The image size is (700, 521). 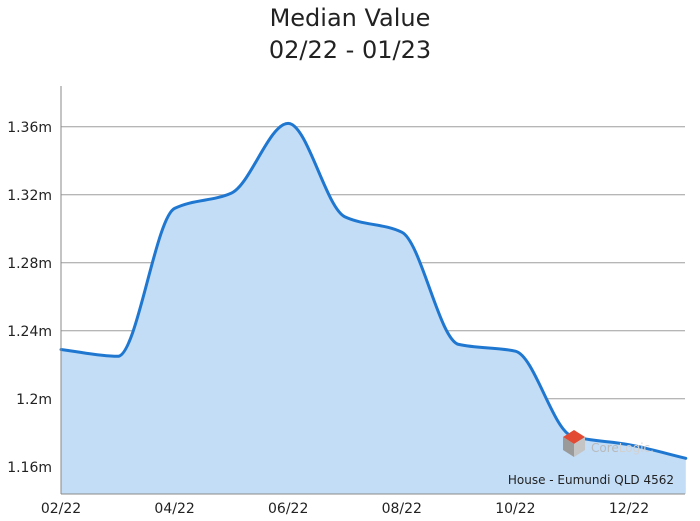 I want to click on y-tick-label: 1.2m, so click(x=34, y=400).